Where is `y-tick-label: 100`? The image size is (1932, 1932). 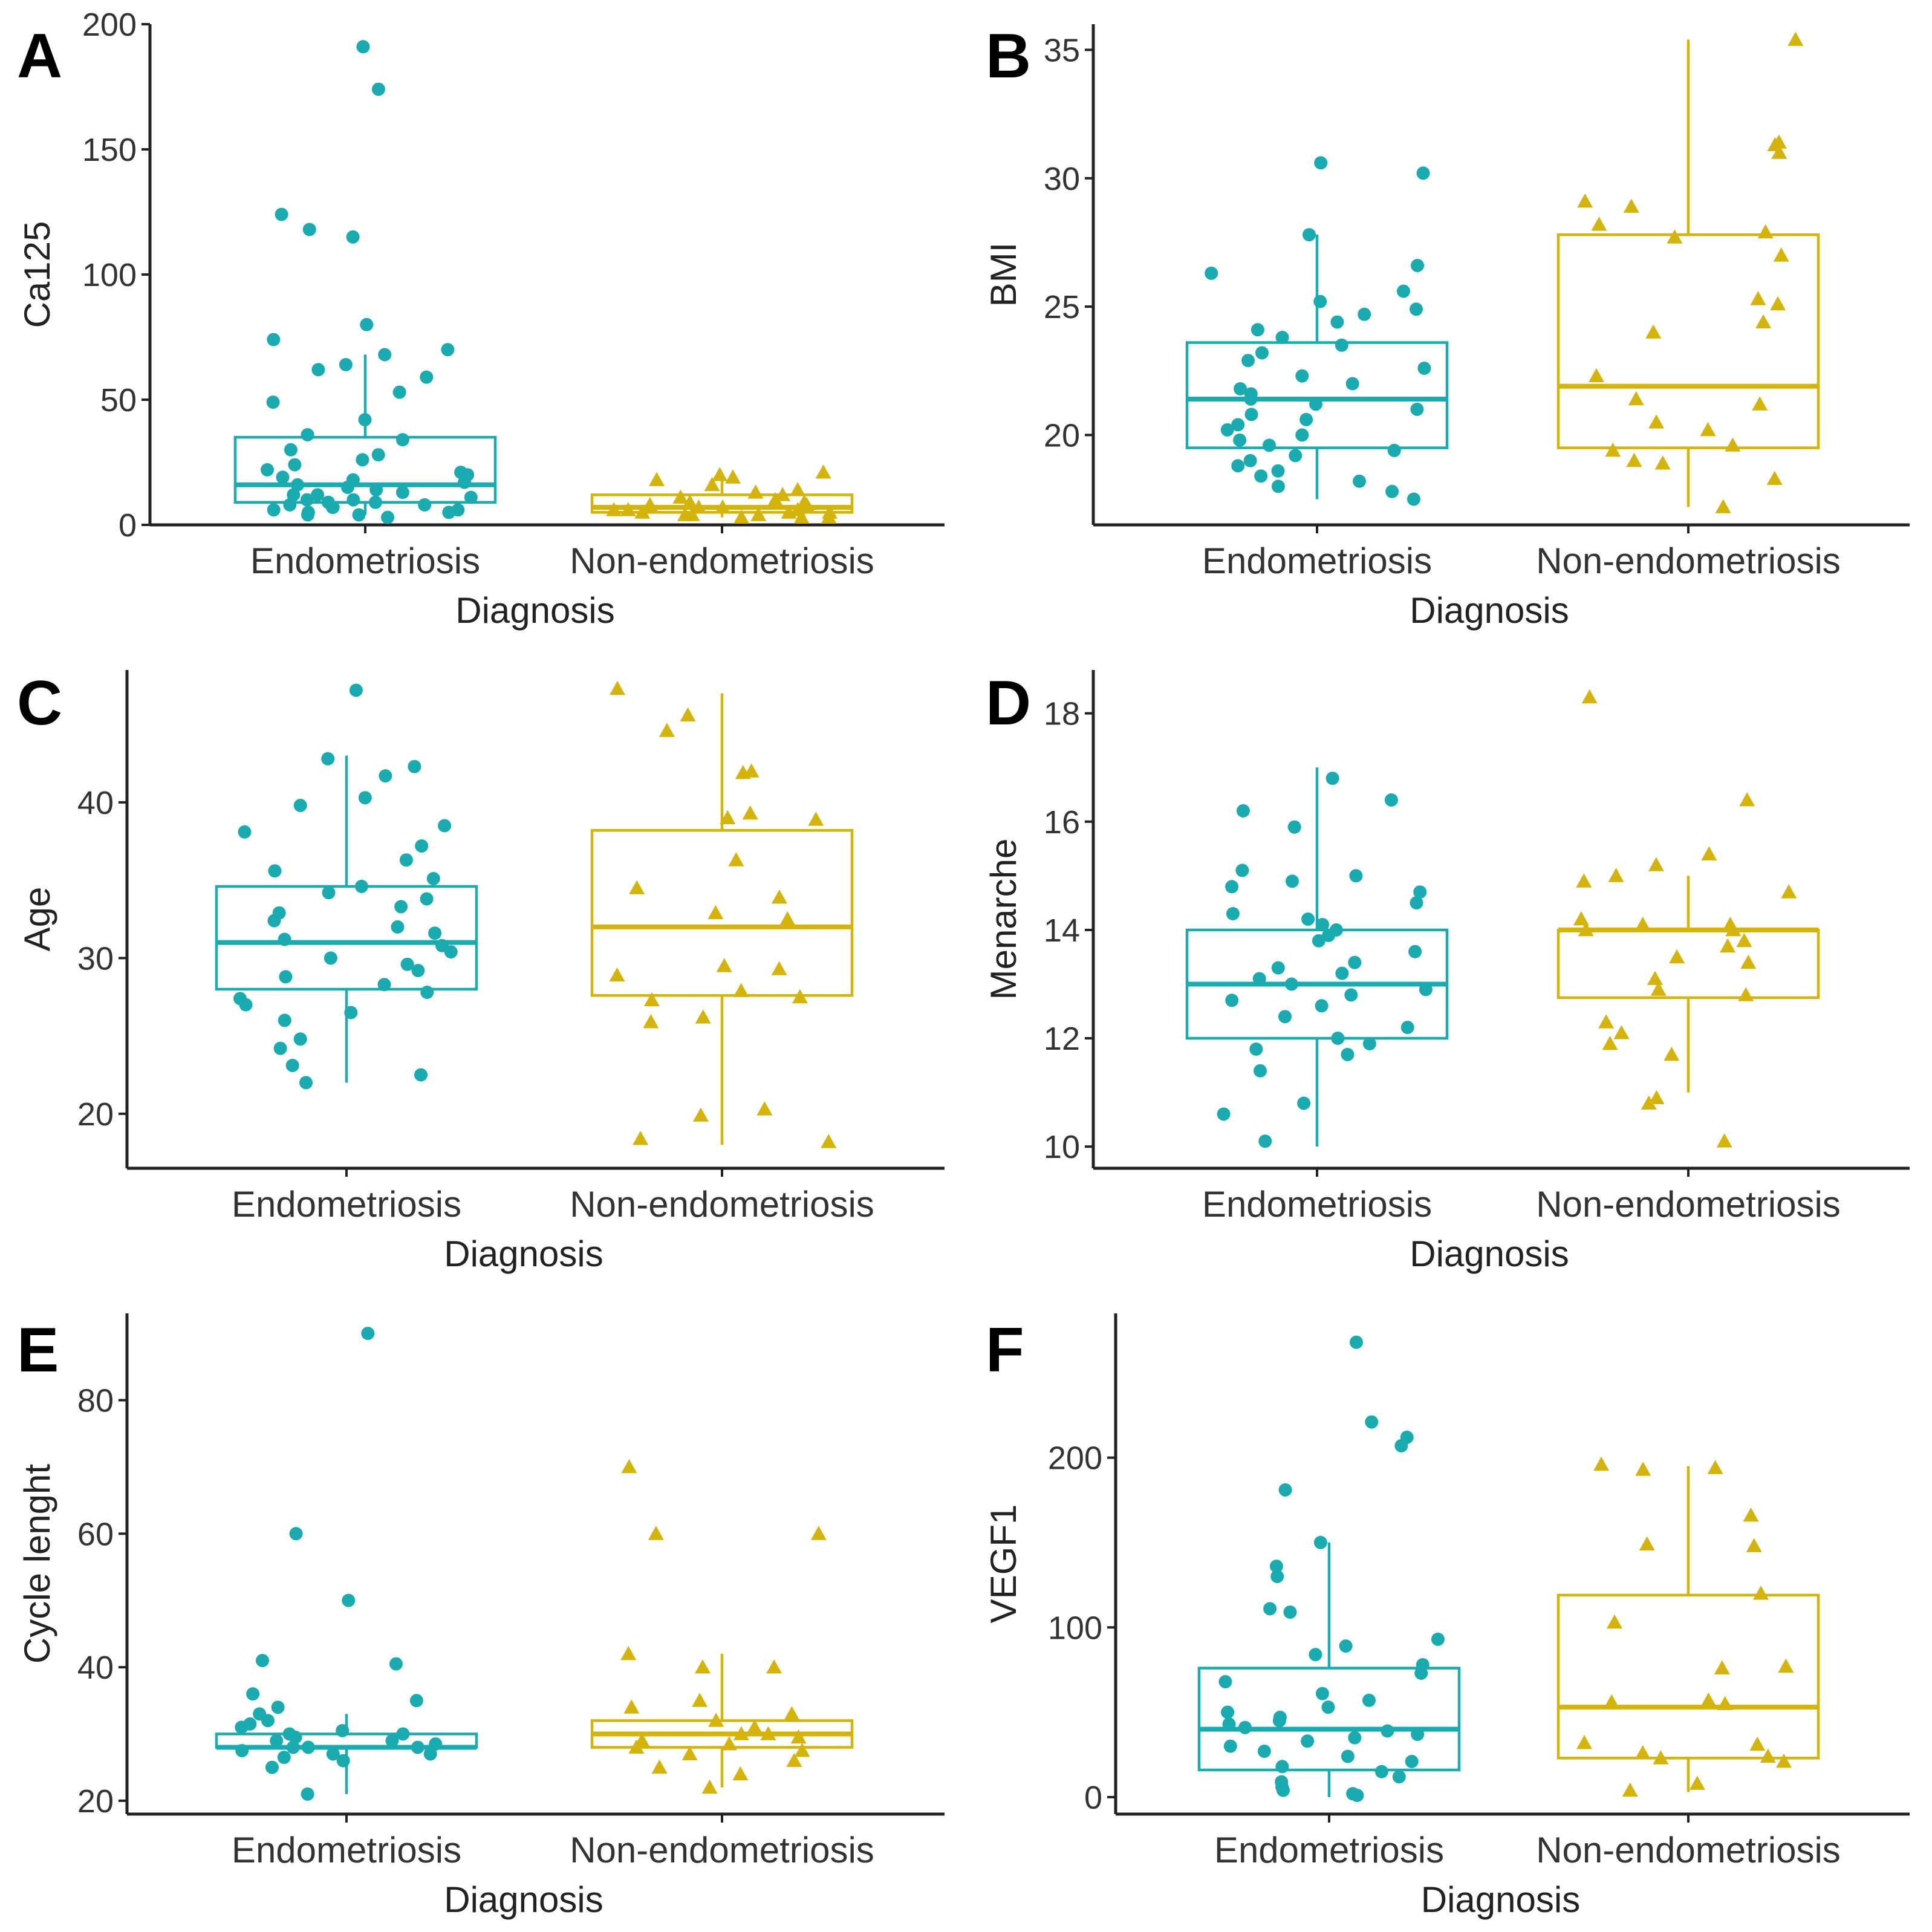
y-tick-label: 100 is located at coordinates (1075, 1628).